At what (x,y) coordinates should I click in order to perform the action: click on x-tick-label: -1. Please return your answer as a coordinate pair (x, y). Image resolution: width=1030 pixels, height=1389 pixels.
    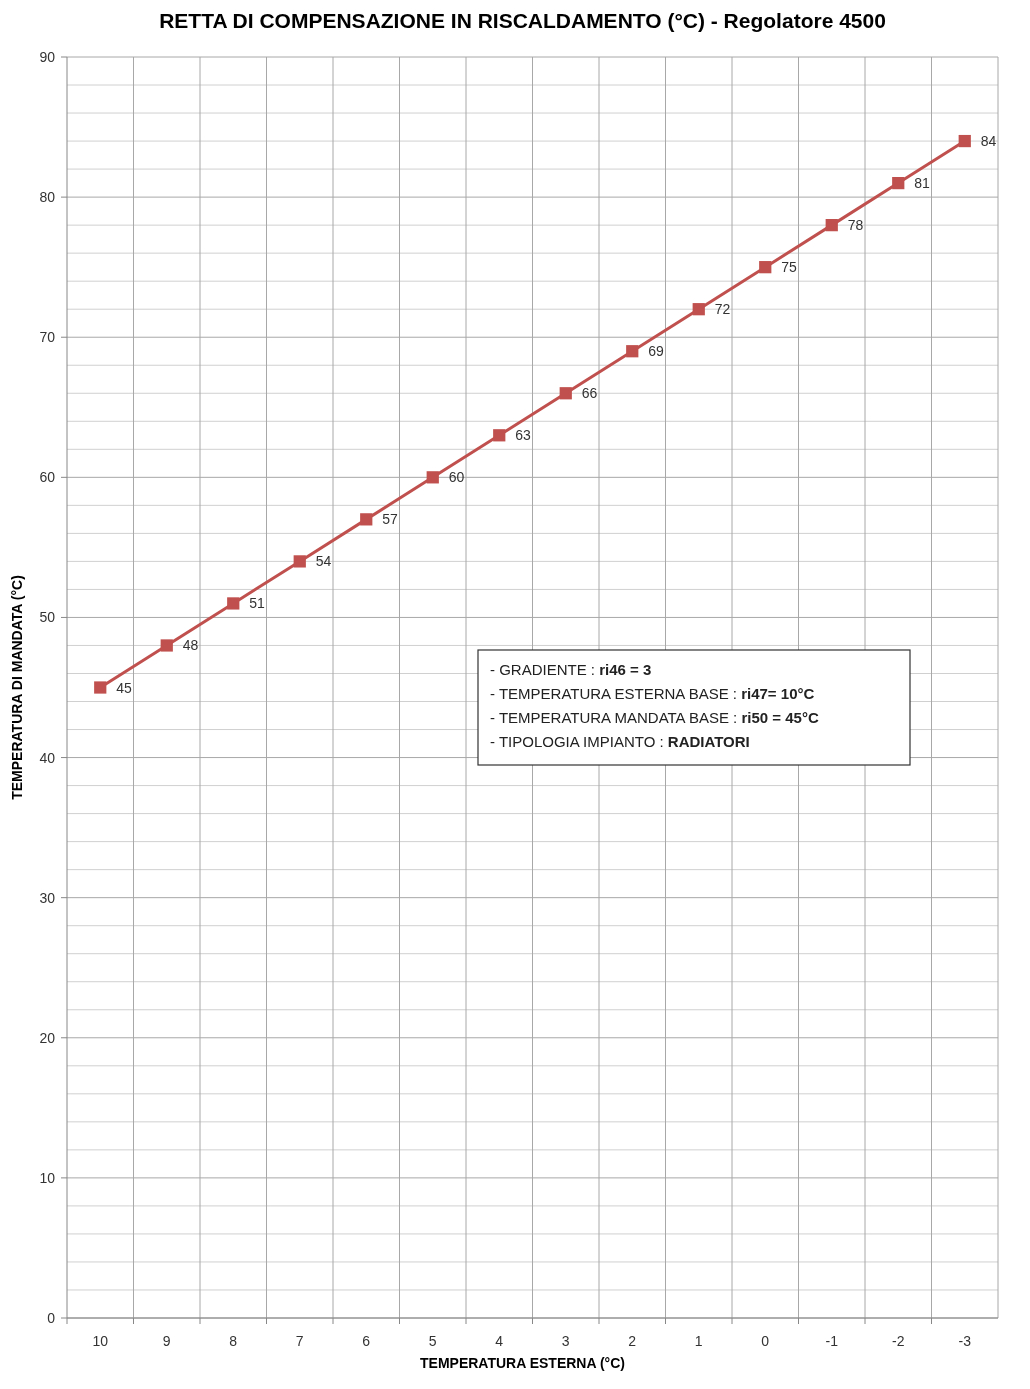
    Looking at the image, I should click on (832, 1341).